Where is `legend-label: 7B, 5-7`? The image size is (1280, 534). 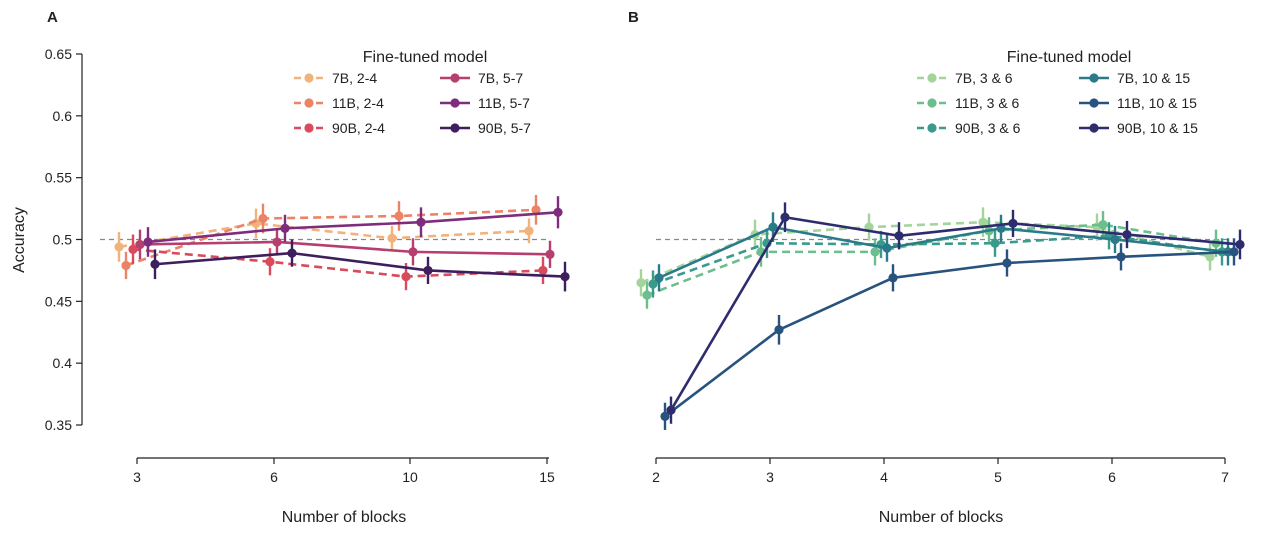 legend-label: 7B, 5-7 is located at coordinates (500, 78).